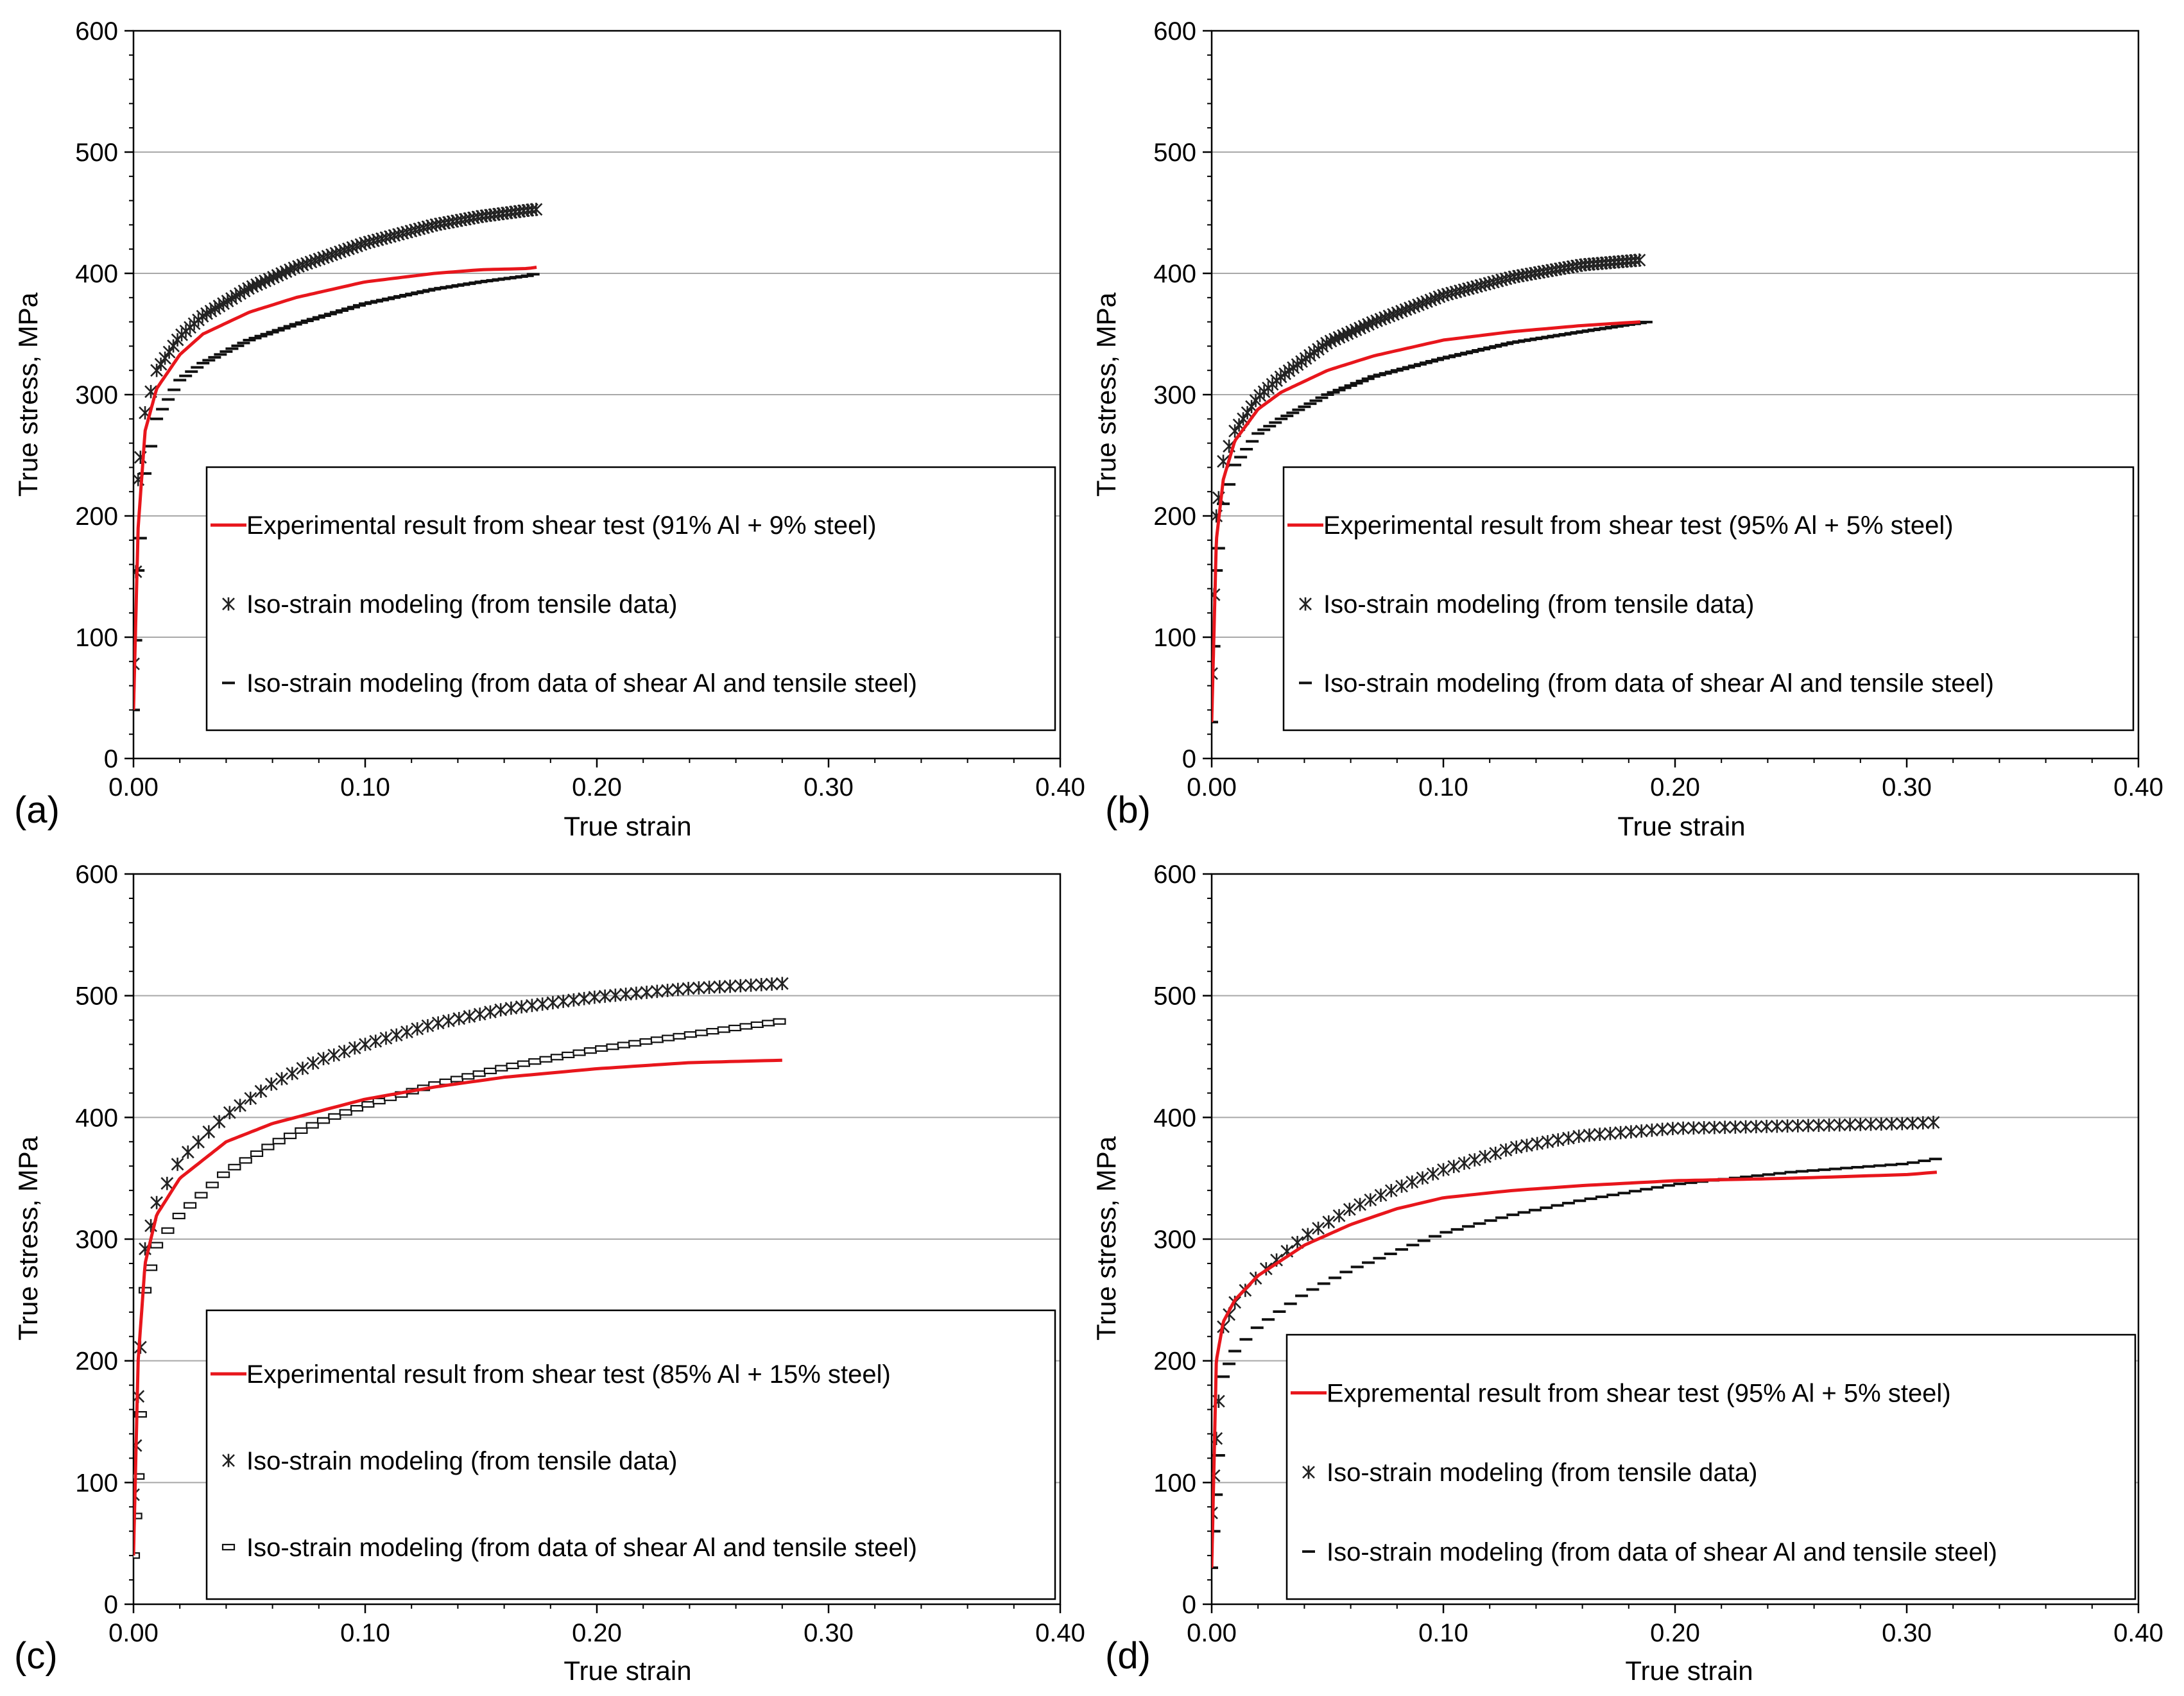 This screenshot has width=2184, height=1696. I want to click on legend-square-key, so click(229, 1547).